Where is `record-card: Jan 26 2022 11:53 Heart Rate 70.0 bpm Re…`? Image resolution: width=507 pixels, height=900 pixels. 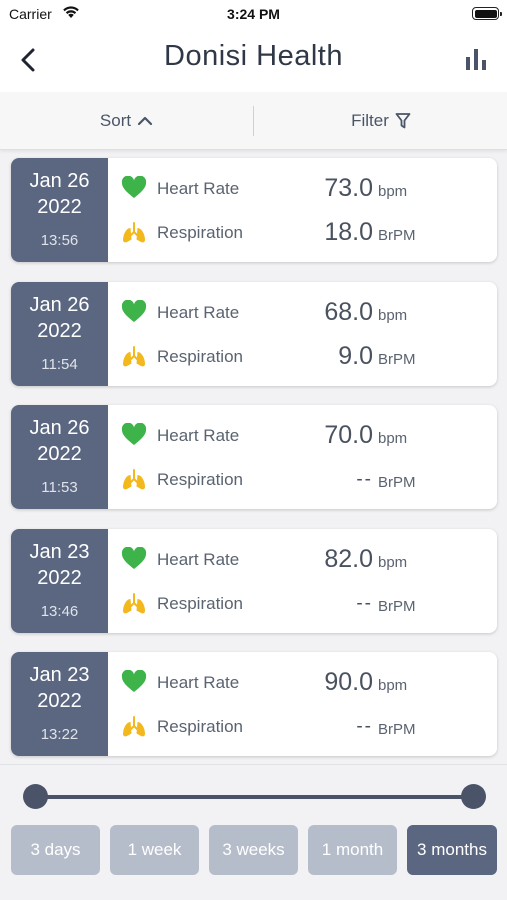
record-card: Jan 26 2022 11:53 Heart Rate 70.0 bpm Re… is located at coordinates (254, 457).